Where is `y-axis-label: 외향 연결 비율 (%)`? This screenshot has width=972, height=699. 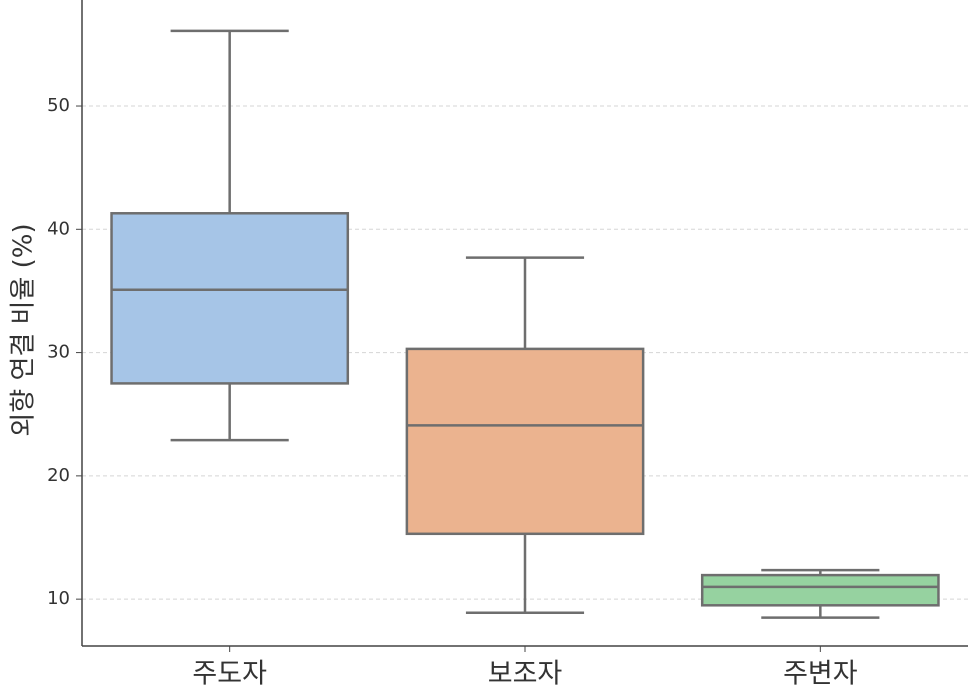 y-axis-label: 외향 연결 비율 (%) is located at coordinates (24, 329).